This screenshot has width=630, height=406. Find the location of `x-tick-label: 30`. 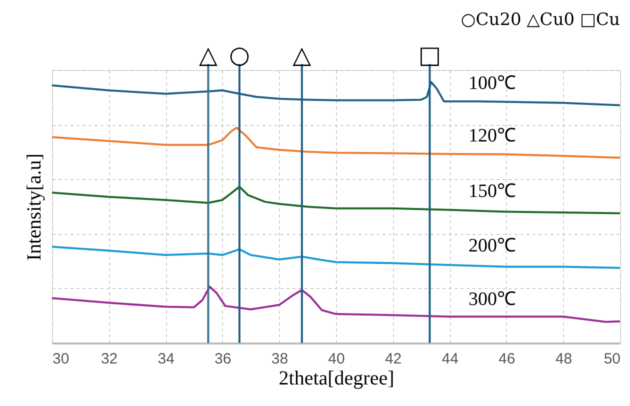

x-tick-label: 30 is located at coordinates (61, 359).